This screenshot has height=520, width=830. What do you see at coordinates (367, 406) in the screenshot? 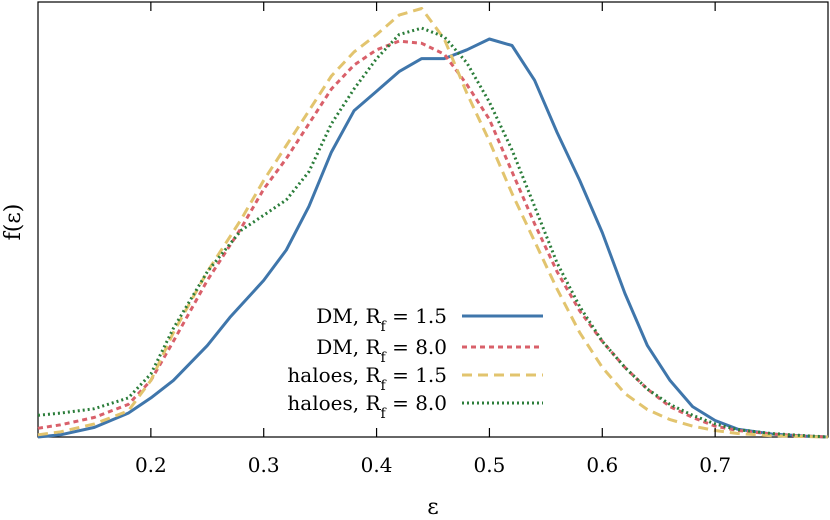
I see `legend-label-4: haloes, Rf = 8.0` at bounding box center [367, 406].